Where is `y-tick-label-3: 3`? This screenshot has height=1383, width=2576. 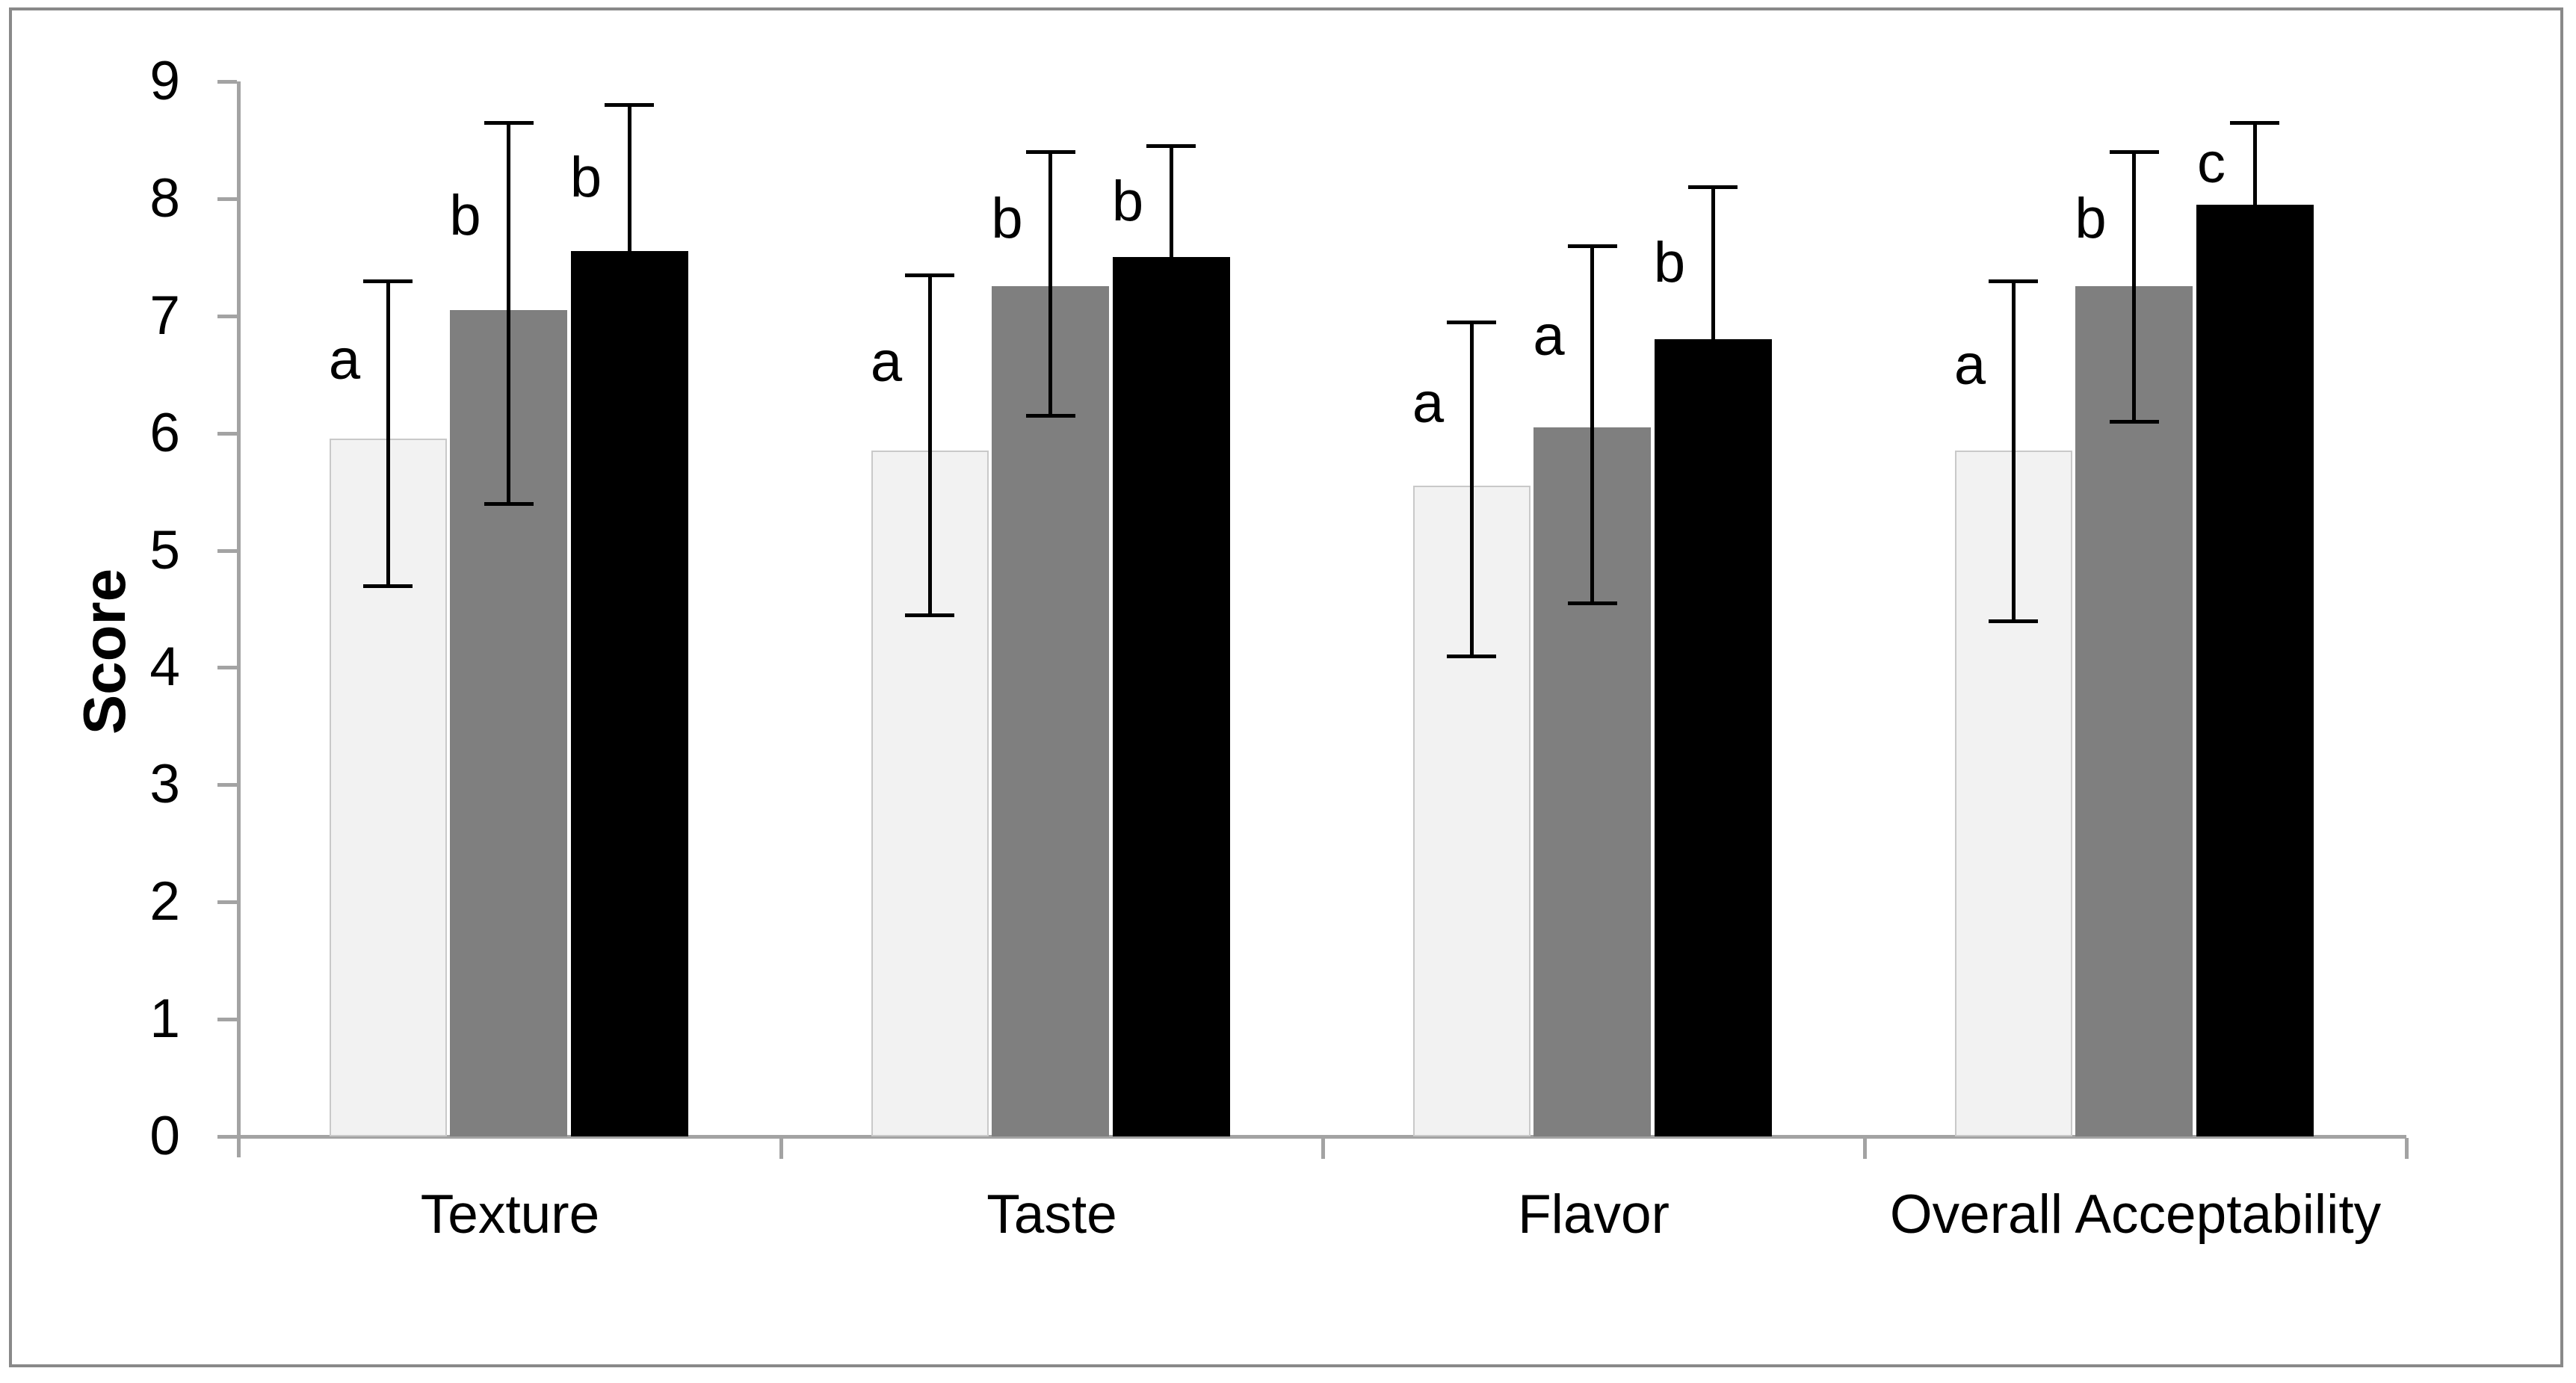 y-tick-label-3: 3 is located at coordinates (165, 784).